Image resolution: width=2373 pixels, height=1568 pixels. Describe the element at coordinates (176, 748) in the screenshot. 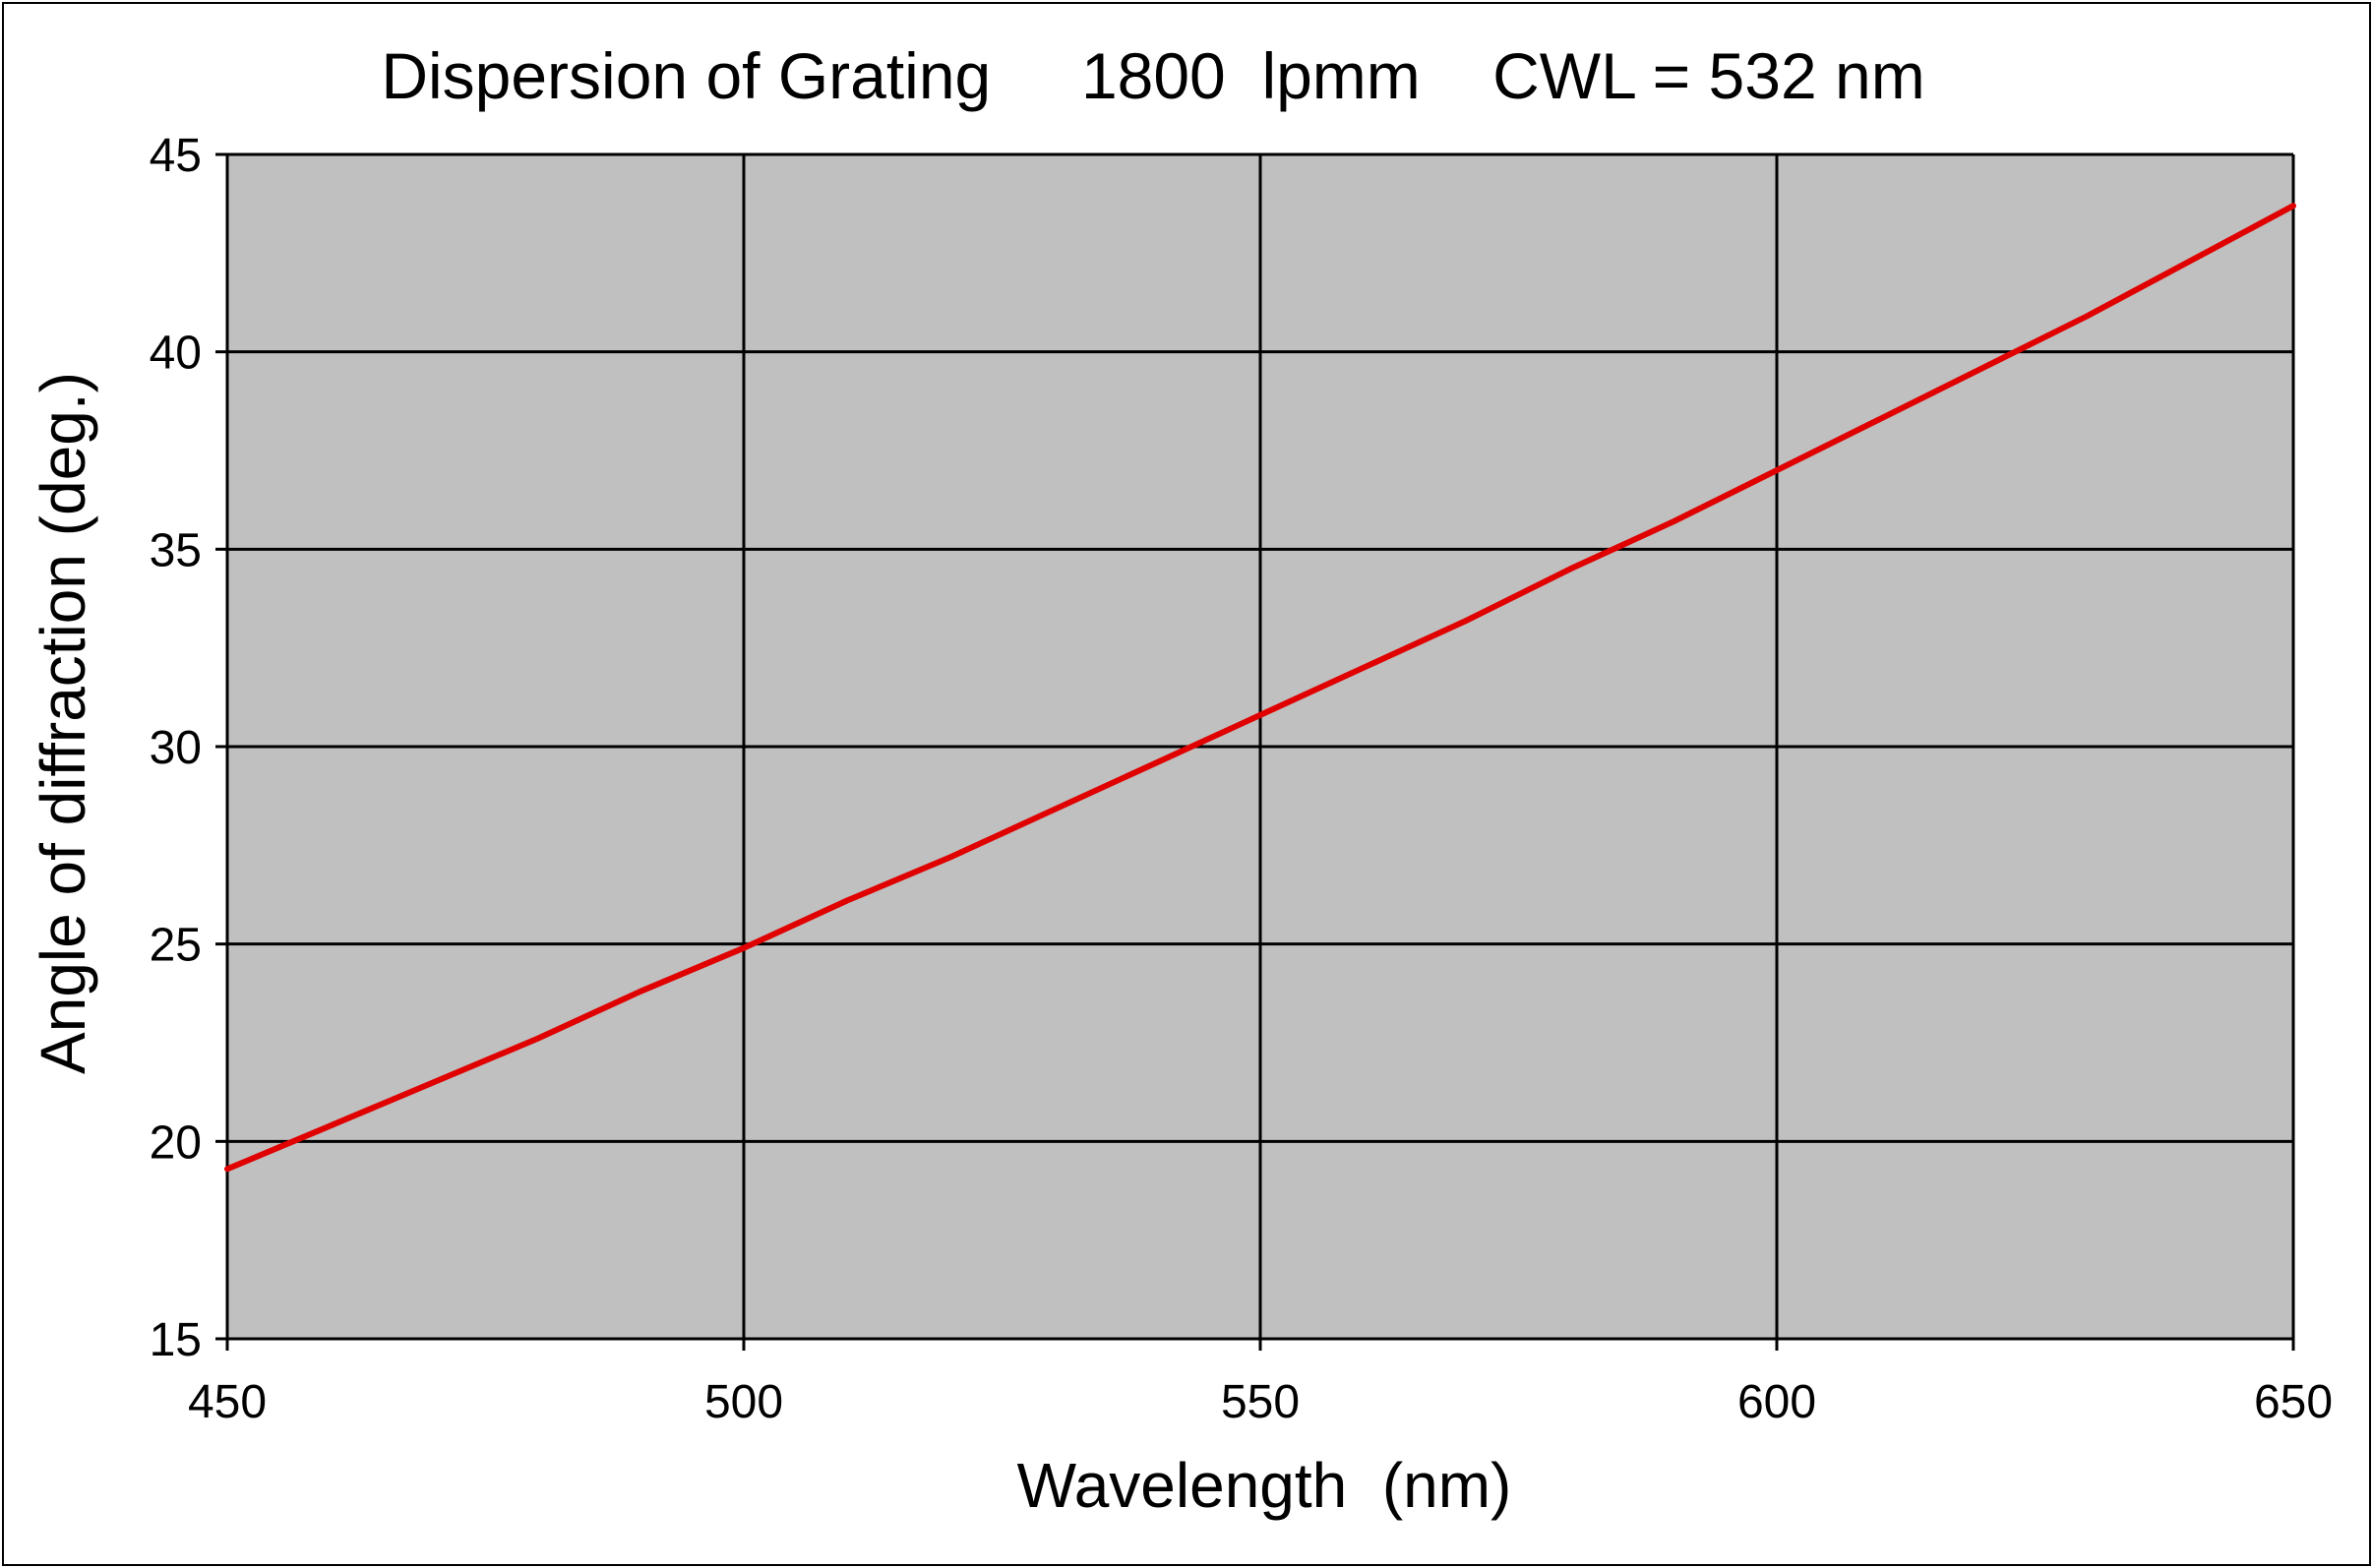

I see `y-tick-label: 30` at that location.